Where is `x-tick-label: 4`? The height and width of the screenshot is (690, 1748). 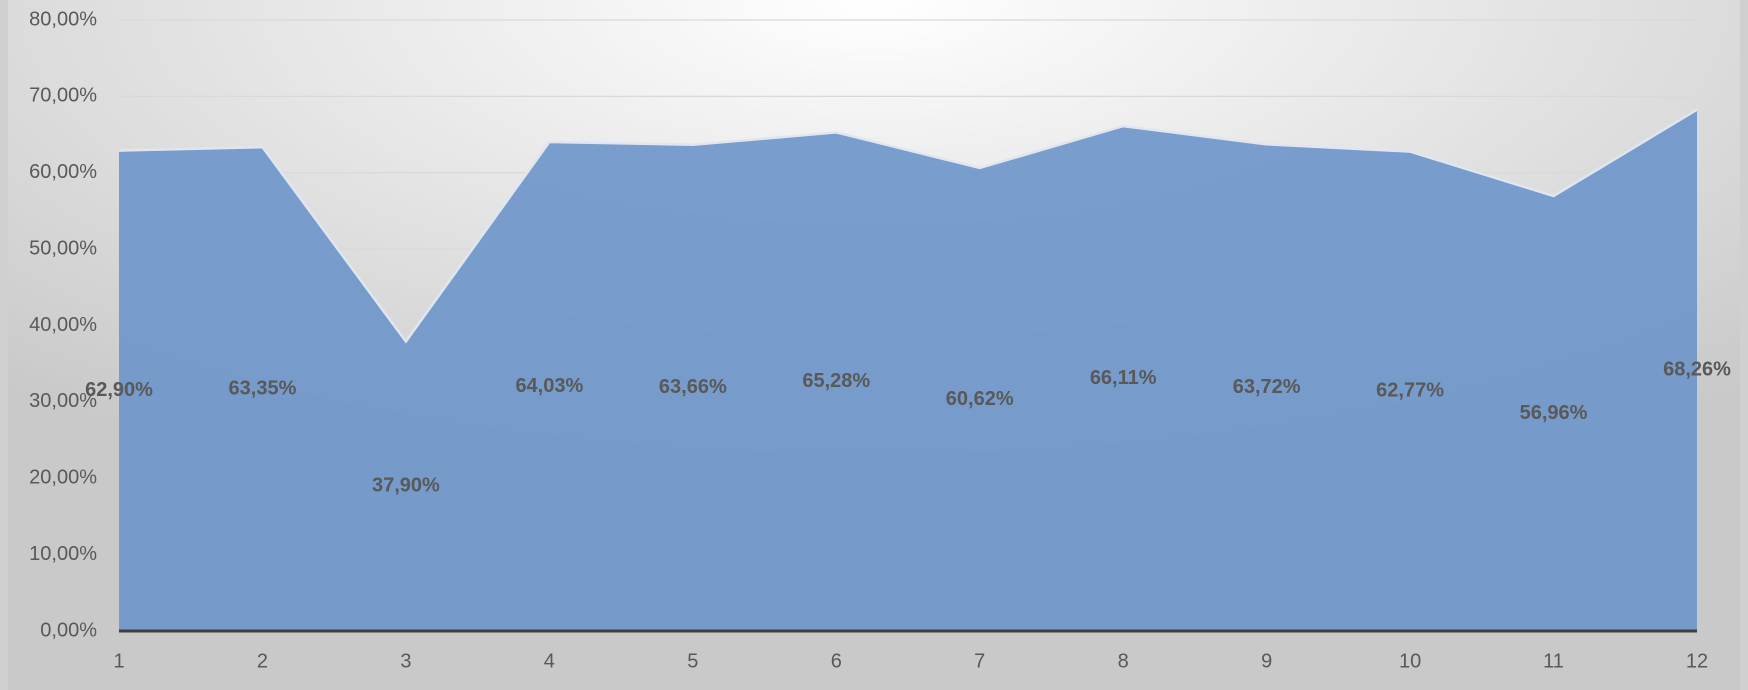 x-tick-label: 4 is located at coordinates (549, 661).